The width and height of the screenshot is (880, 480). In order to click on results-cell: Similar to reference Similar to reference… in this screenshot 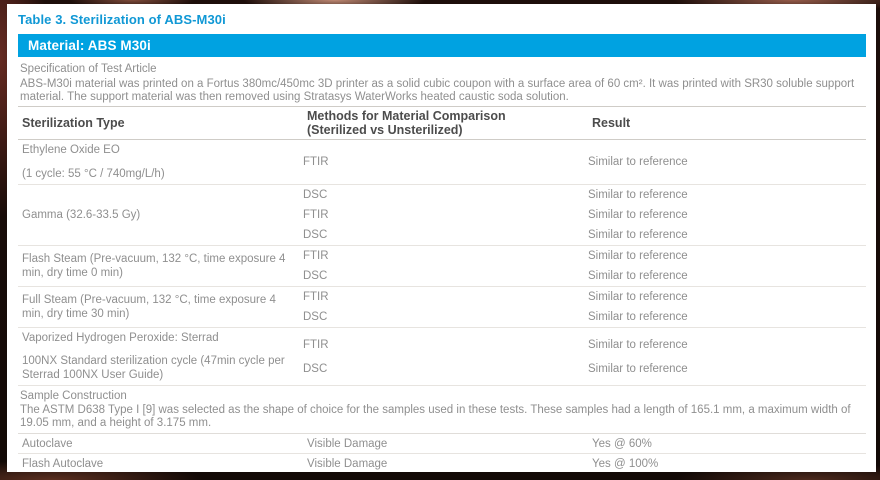, I will do `click(727, 215)`.